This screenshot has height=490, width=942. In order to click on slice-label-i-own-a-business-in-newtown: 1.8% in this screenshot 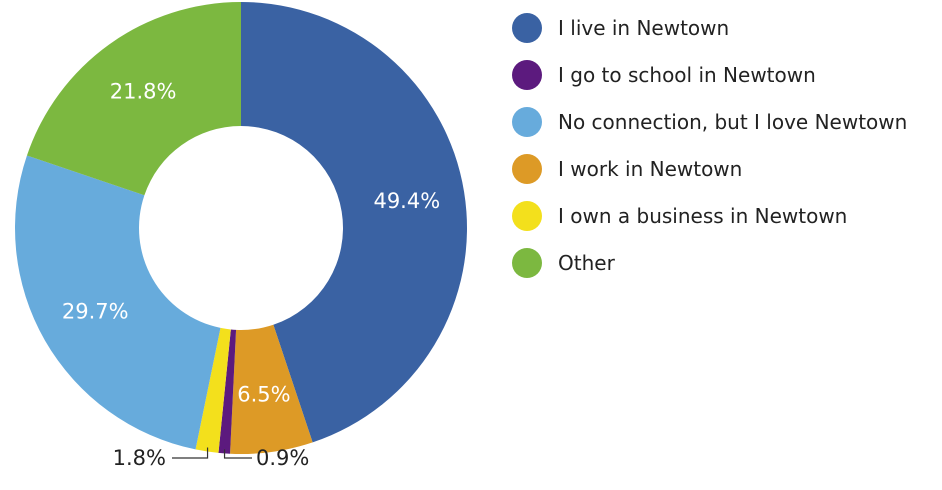, I will do `click(139, 458)`.